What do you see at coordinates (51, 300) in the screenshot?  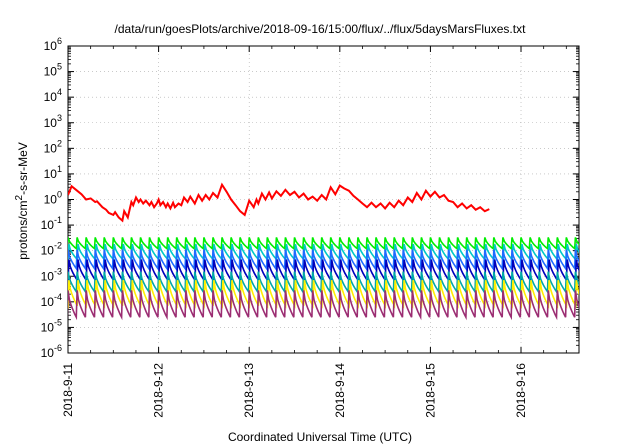 I see `y-tick-label: 10⁻⁴` at bounding box center [51, 300].